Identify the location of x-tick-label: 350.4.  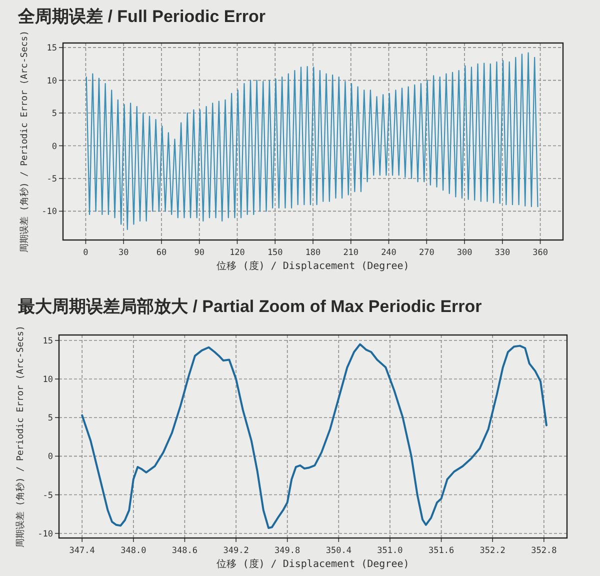
(339, 551).